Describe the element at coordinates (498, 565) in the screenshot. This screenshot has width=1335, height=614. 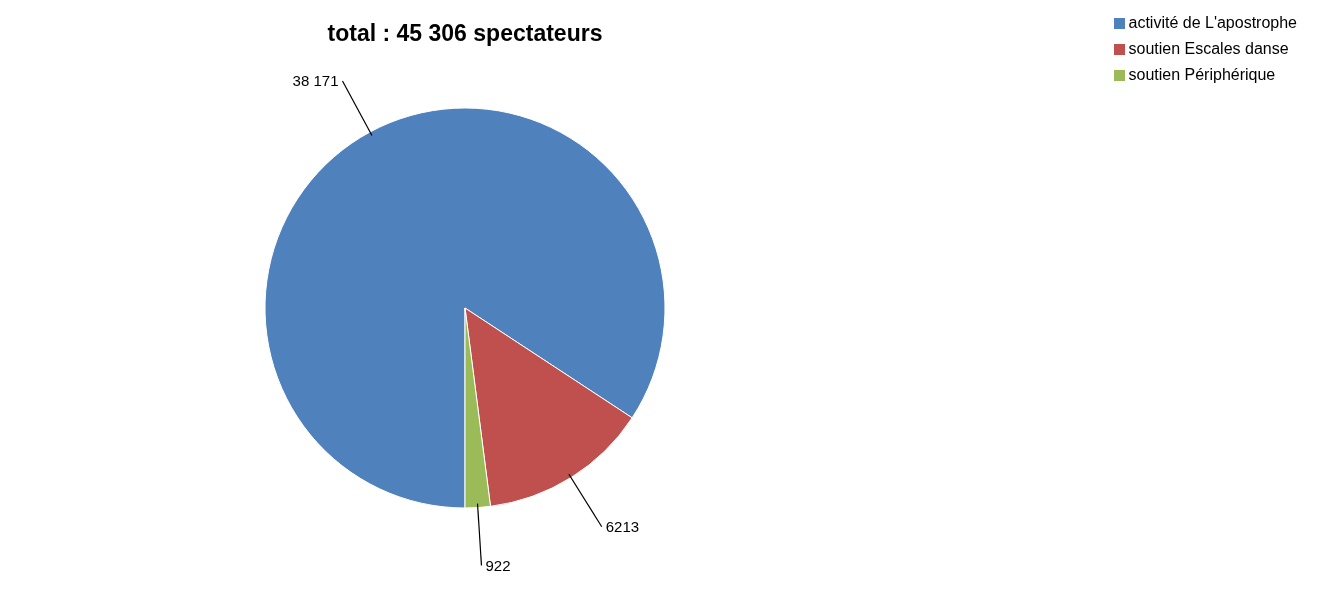
I see `data-label: 922` at that location.